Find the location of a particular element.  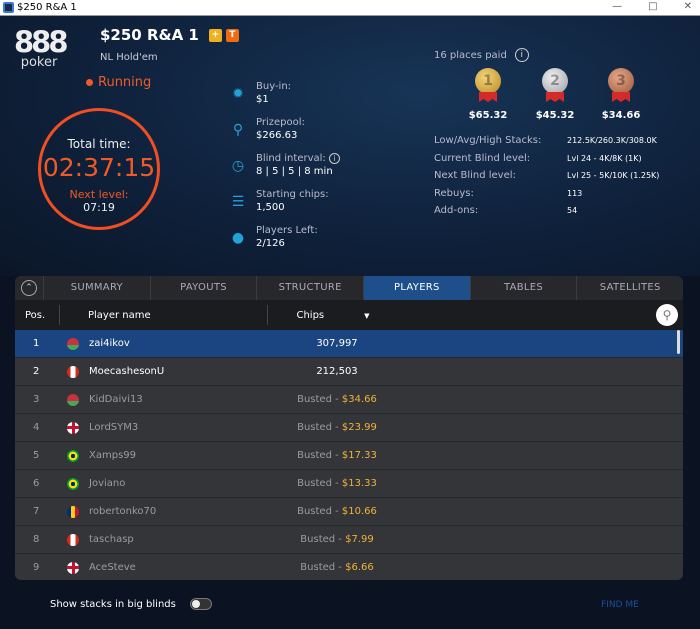

player-pos: 9 is located at coordinates (36, 567).